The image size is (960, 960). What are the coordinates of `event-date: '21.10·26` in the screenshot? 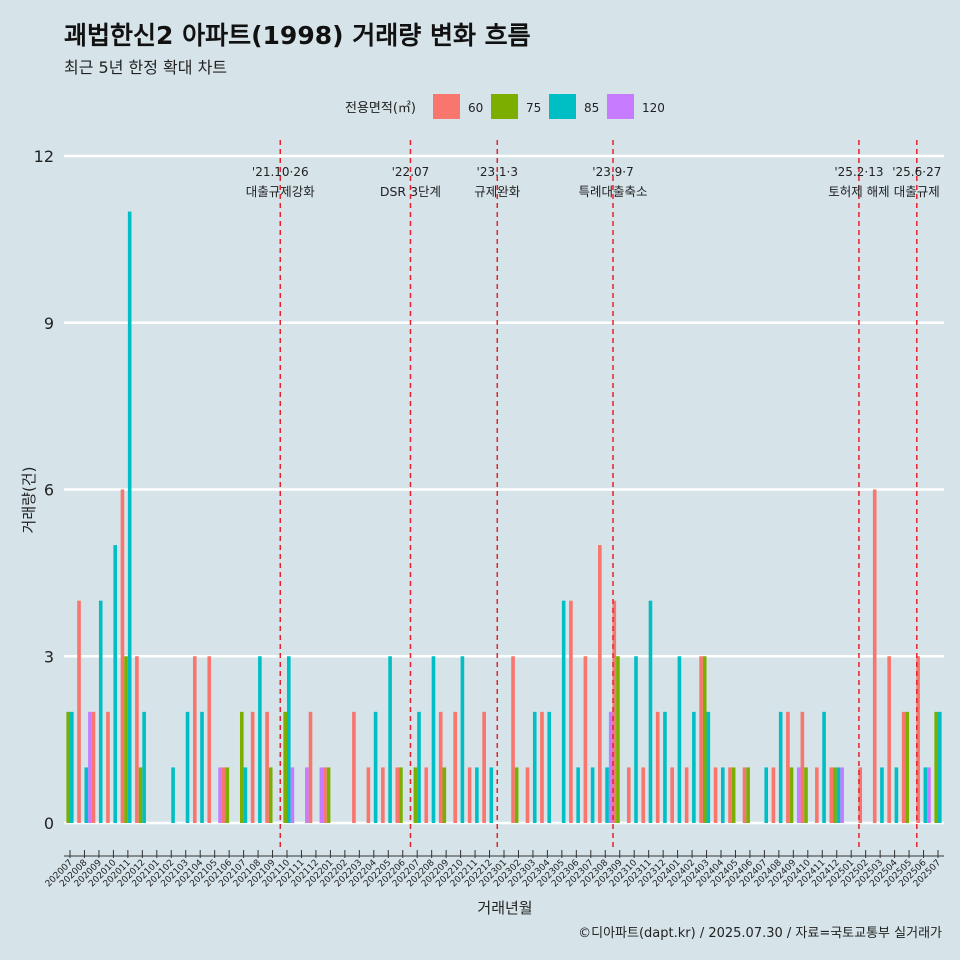 It's located at (280, 172).